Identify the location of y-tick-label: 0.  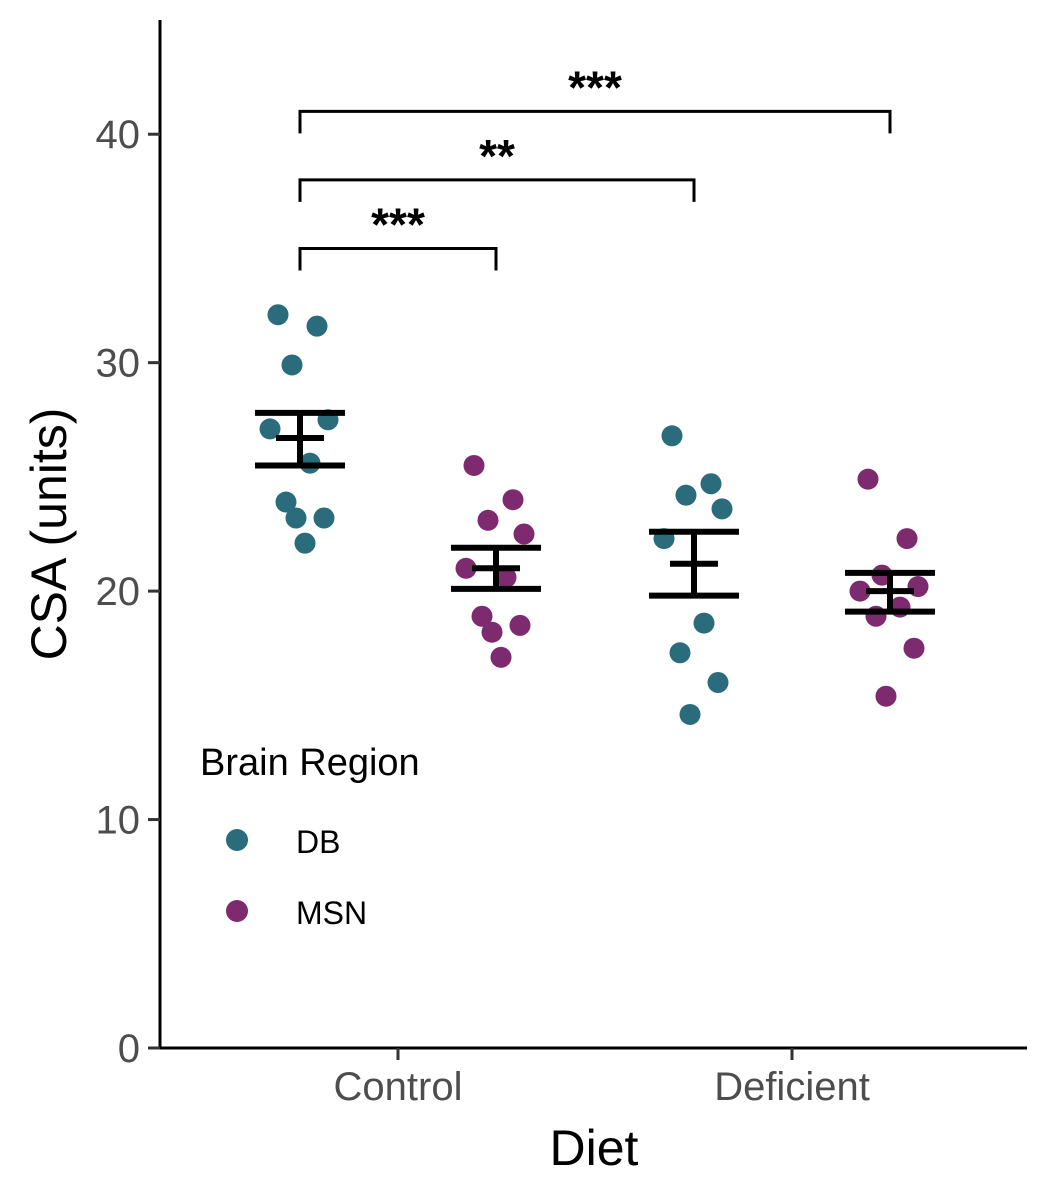
(129, 1049).